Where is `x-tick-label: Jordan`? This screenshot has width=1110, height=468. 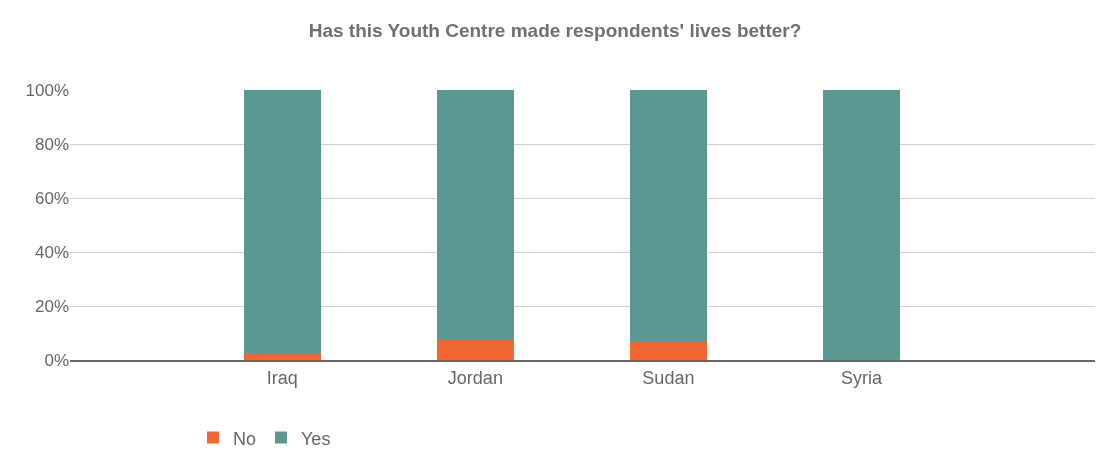 x-tick-label: Jordan is located at coordinates (475, 377).